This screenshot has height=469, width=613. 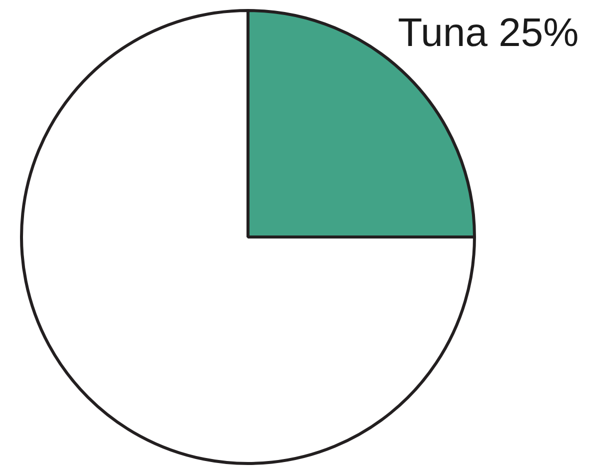 What do you see at coordinates (488, 33) in the screenshot?
I see `slice-label: Tuna 25%` at bounding box center [488, 33].